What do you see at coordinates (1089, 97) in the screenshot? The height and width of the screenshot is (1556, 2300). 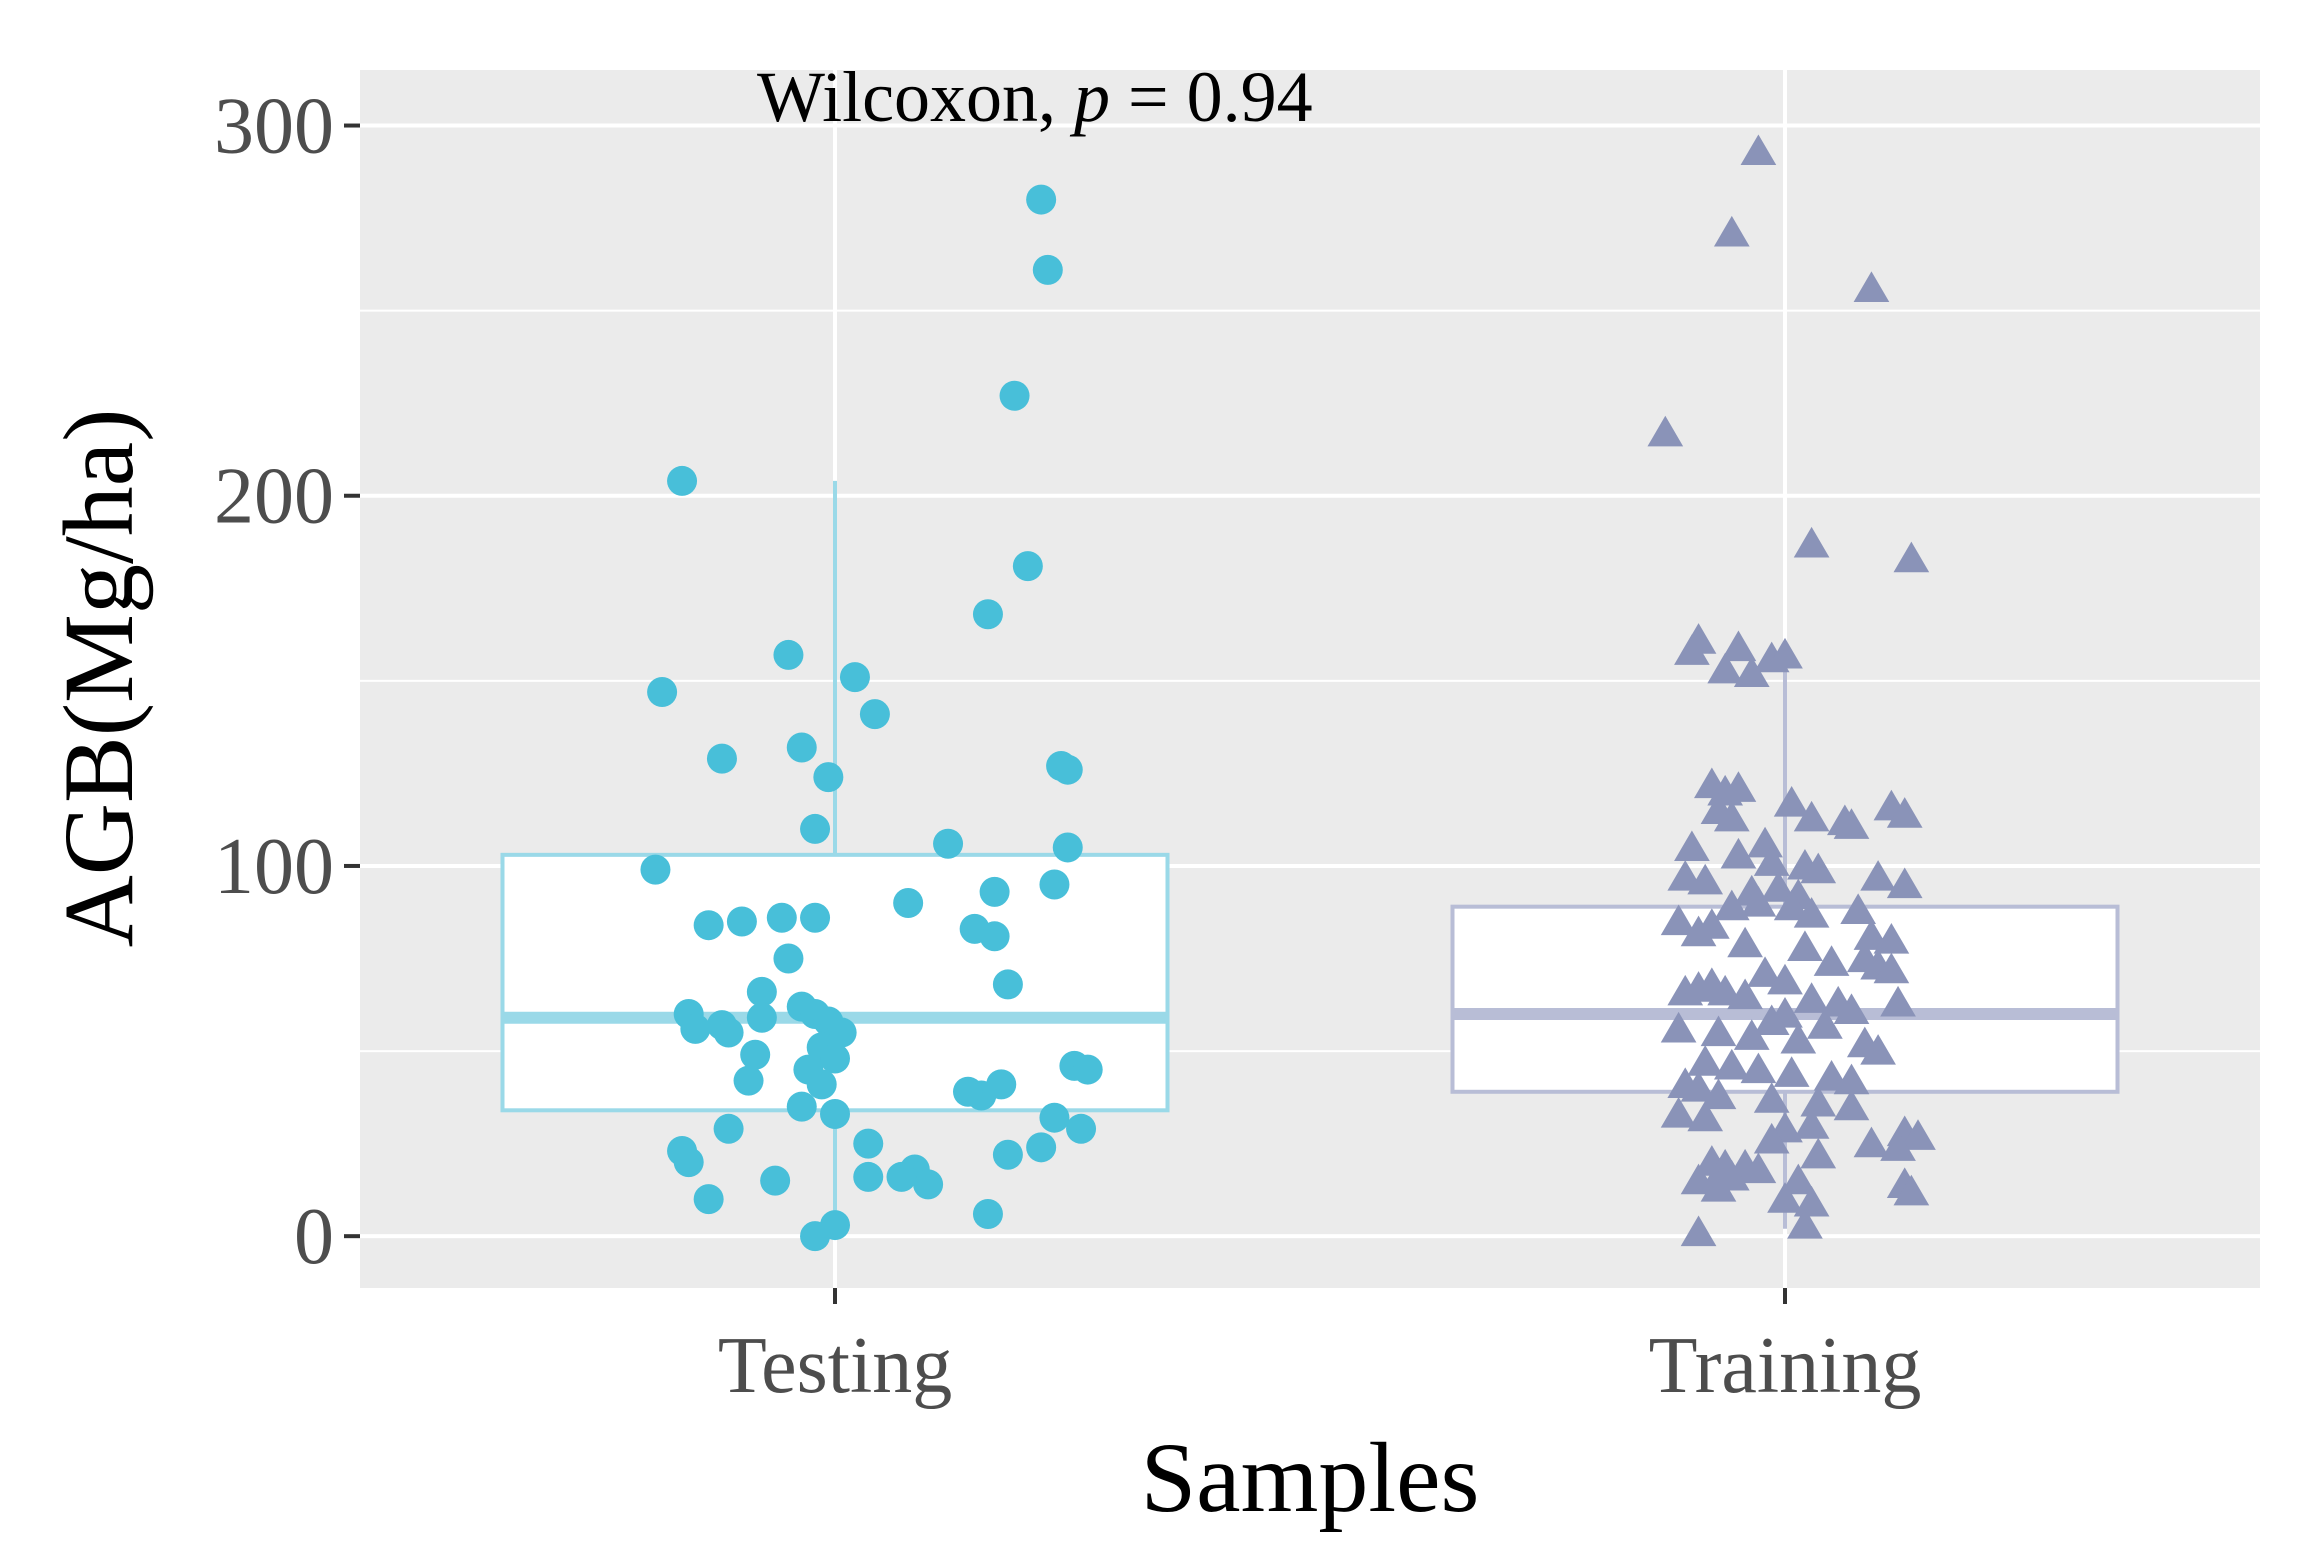 I see `annotation-p-symbol: p` at bounding box center [1089, 97].